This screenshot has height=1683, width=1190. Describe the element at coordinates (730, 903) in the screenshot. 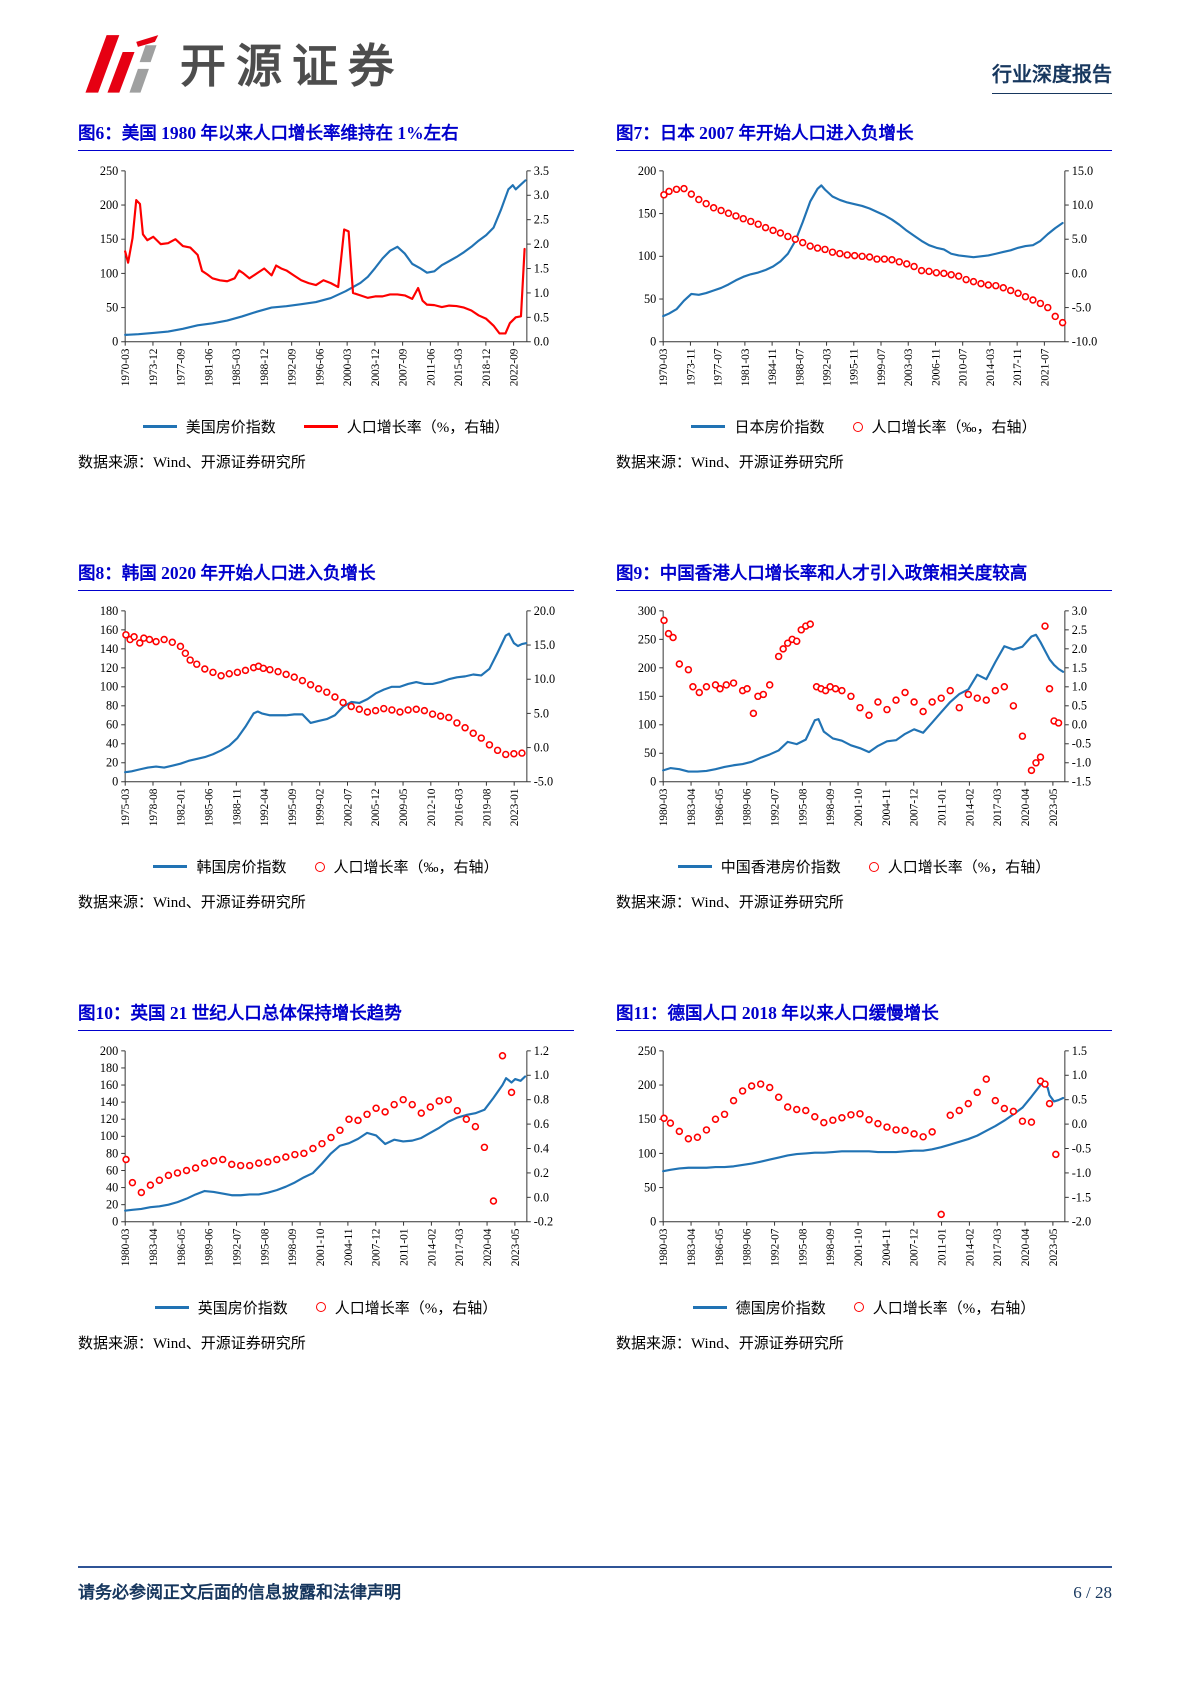

I see `figure-source: 数据来源：Wind、开源证券研究所` at that location.